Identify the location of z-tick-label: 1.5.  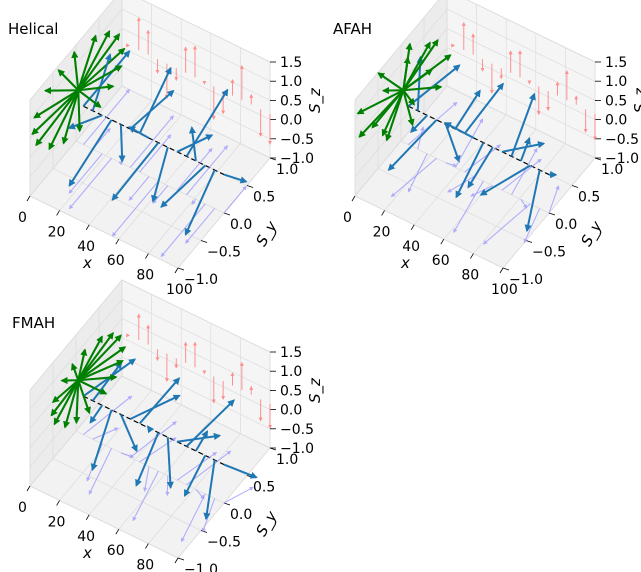
(291, 63).